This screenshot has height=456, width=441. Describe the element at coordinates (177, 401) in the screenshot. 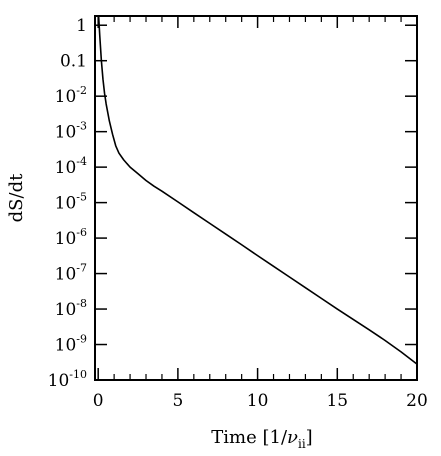

I see `x-tick-label-1: 5` at that location.